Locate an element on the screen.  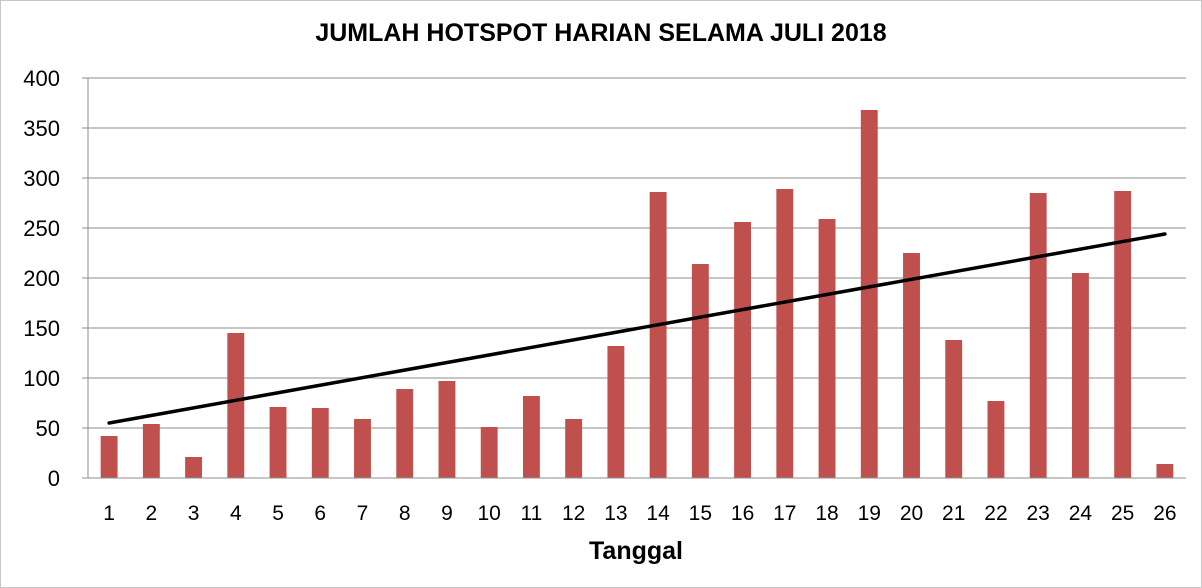
x-tick-label-10: 10 is located at coordinates (489, 513).